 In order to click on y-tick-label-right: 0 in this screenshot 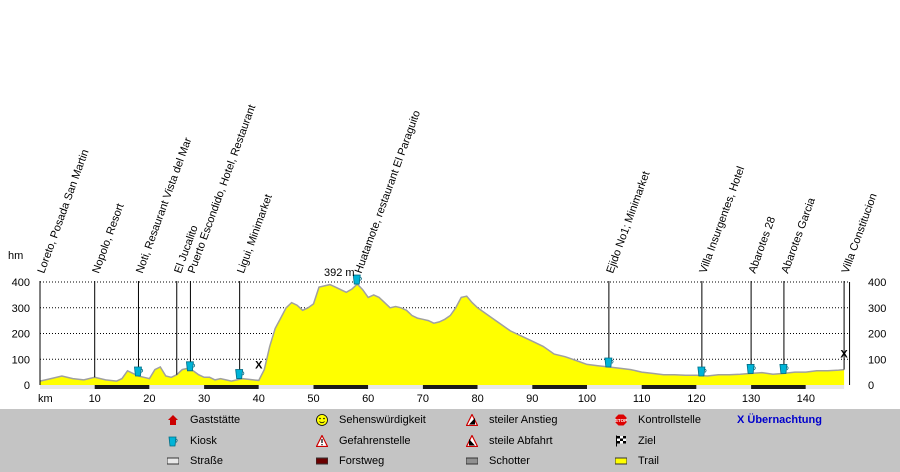, I will do `click(871, 386)`.